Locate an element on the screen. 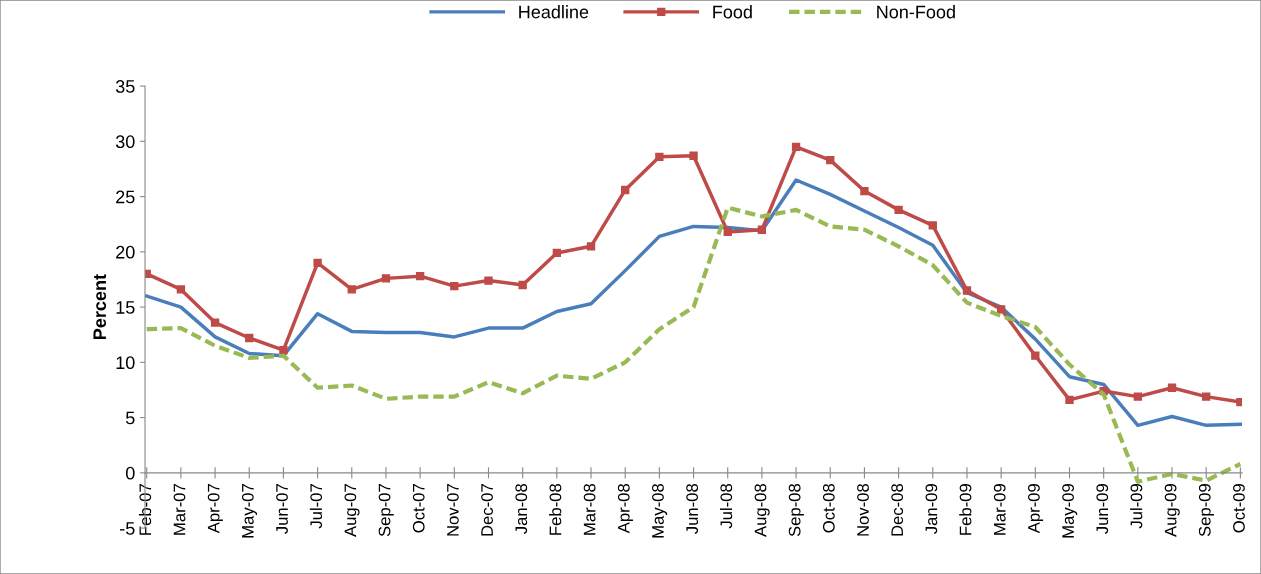 Image resolution: width=1261 pixels, height=574 pixels. x-tick-label: Jun-07 is located at coordinates (282, 509).